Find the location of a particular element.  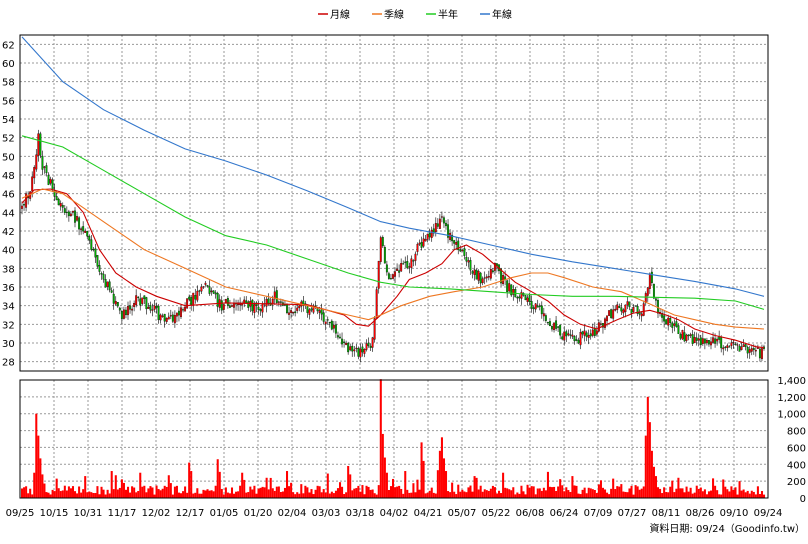

date-tick-3: 11/17 is located at coordinates (122, 513).